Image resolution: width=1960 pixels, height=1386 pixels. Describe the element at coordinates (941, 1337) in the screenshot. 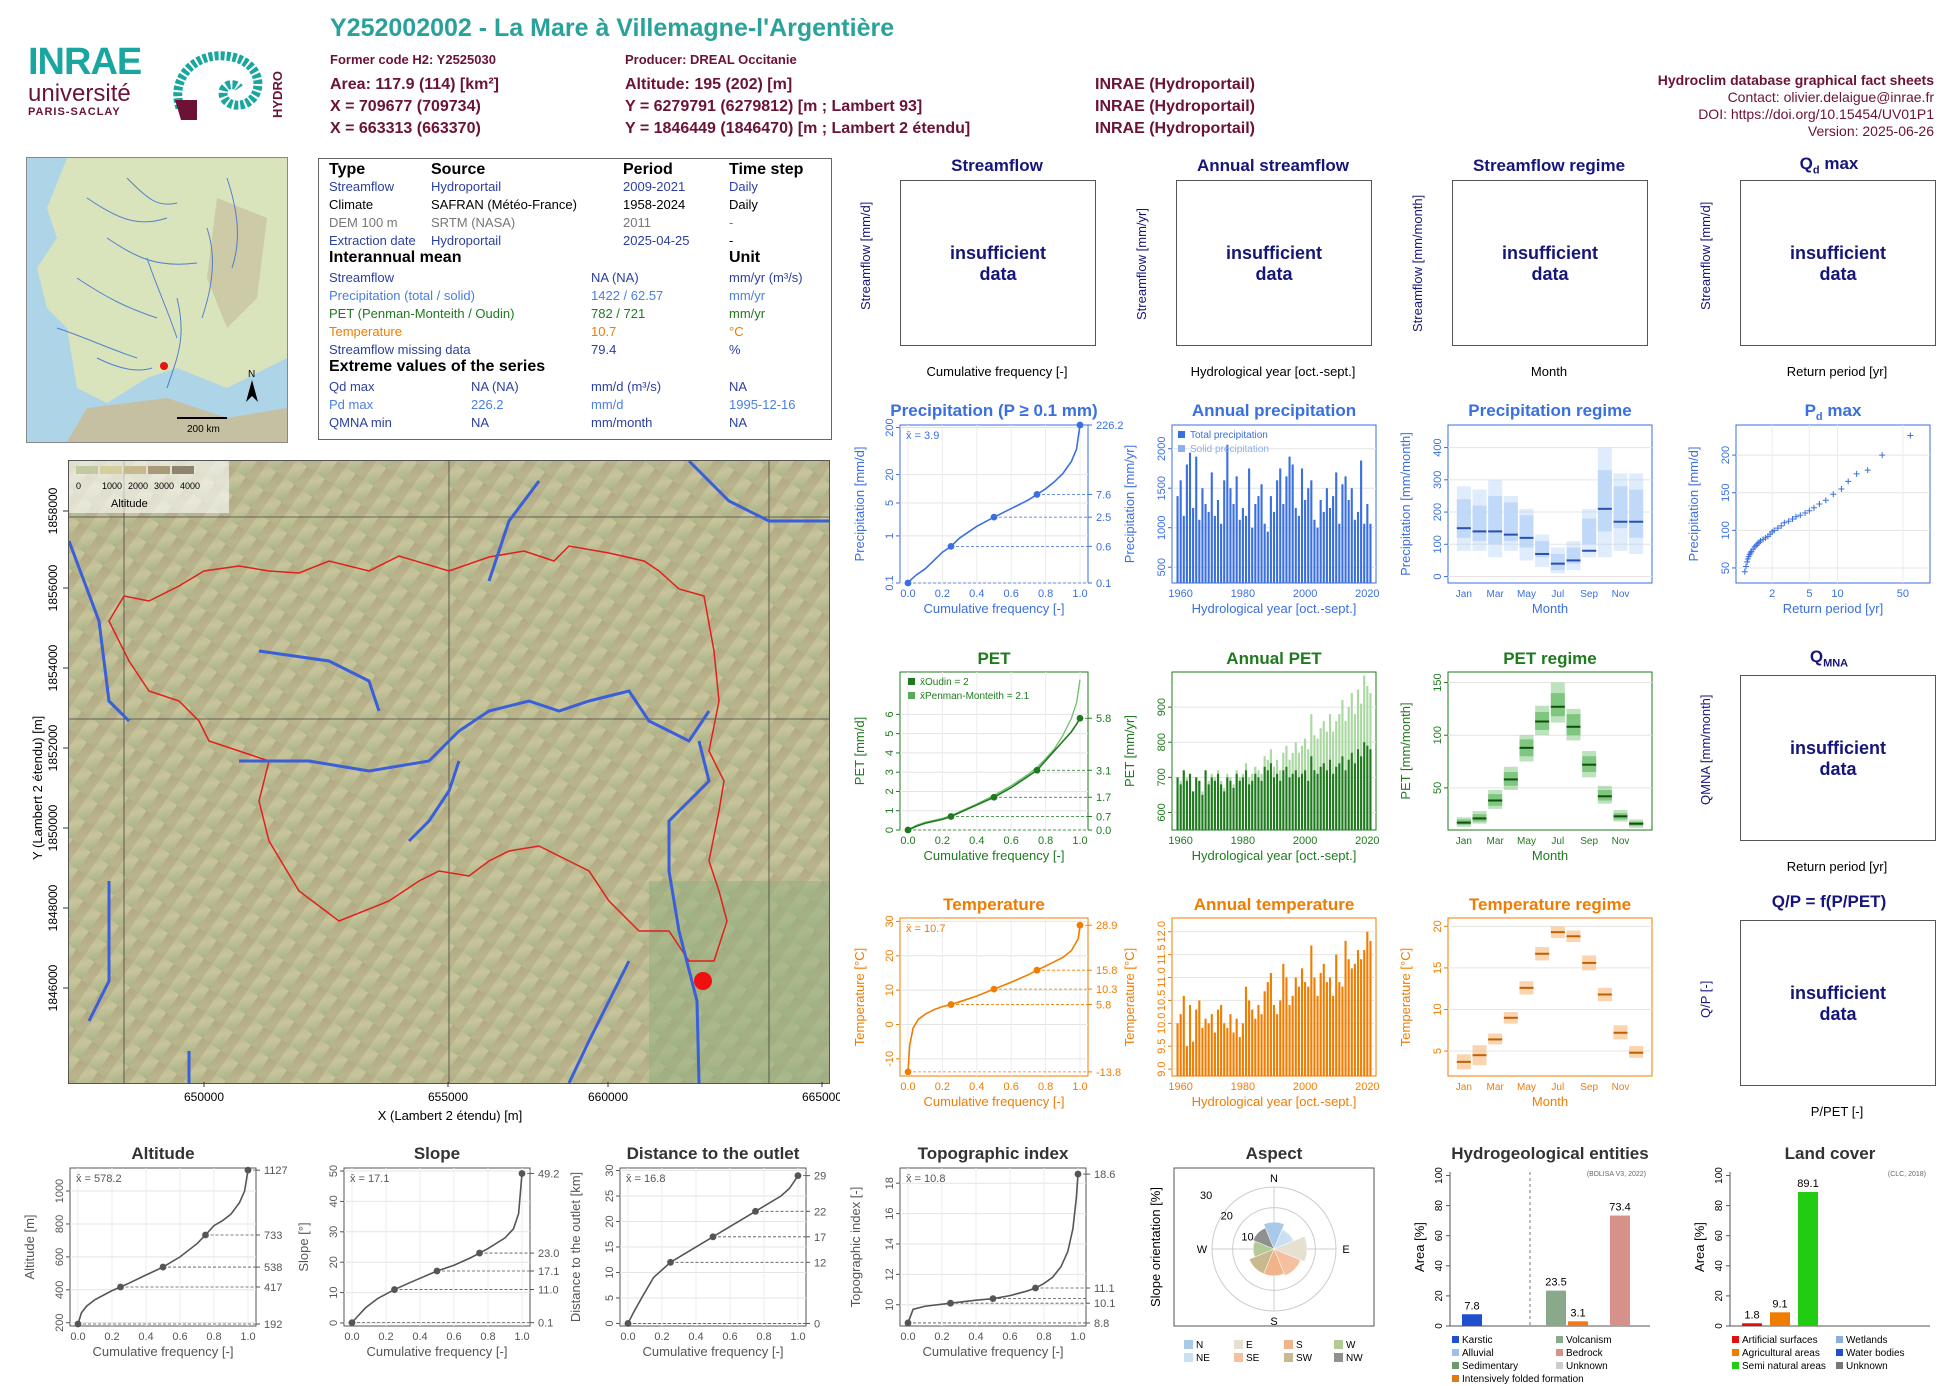

I see `x-tick-label: 0.2` at that location.